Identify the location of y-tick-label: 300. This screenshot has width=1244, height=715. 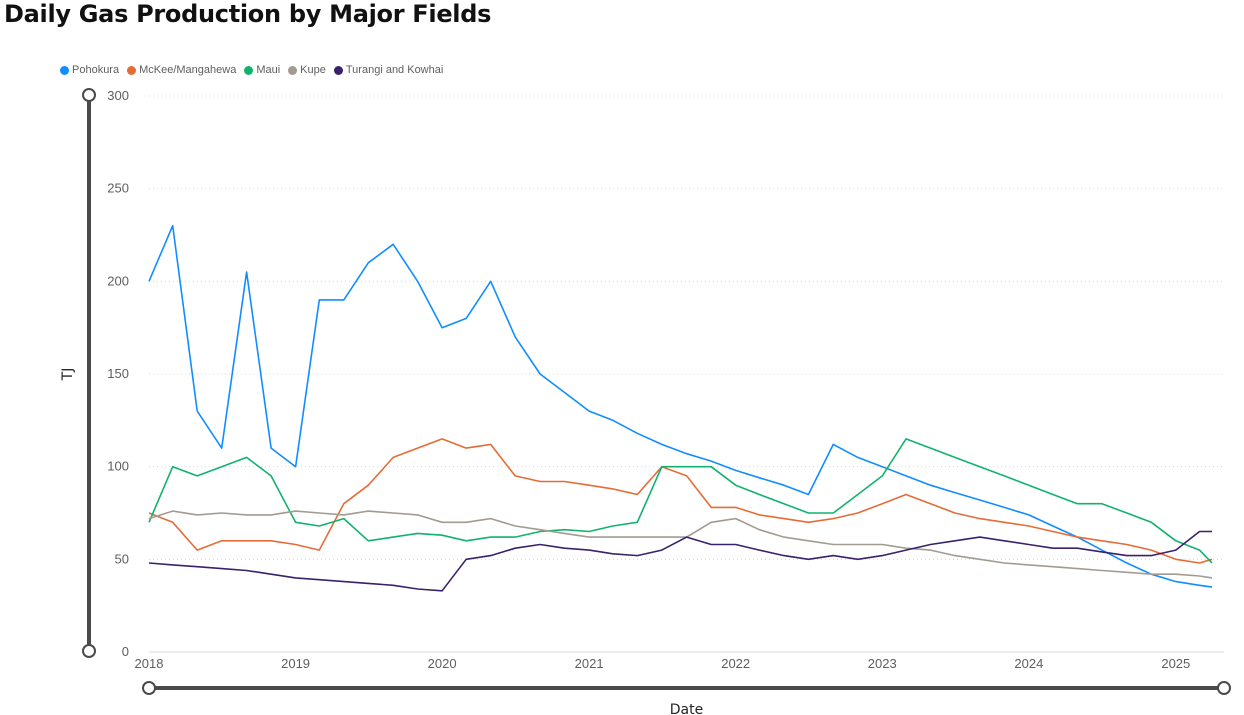
(118, 95).